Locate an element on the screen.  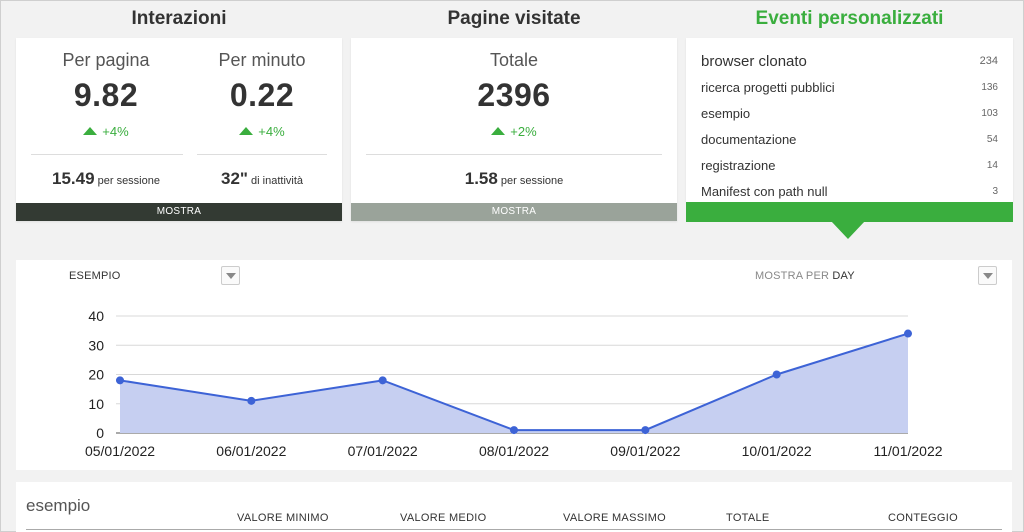
inattivita-stat: 32" di inattività is located at coordinates (262, 178).